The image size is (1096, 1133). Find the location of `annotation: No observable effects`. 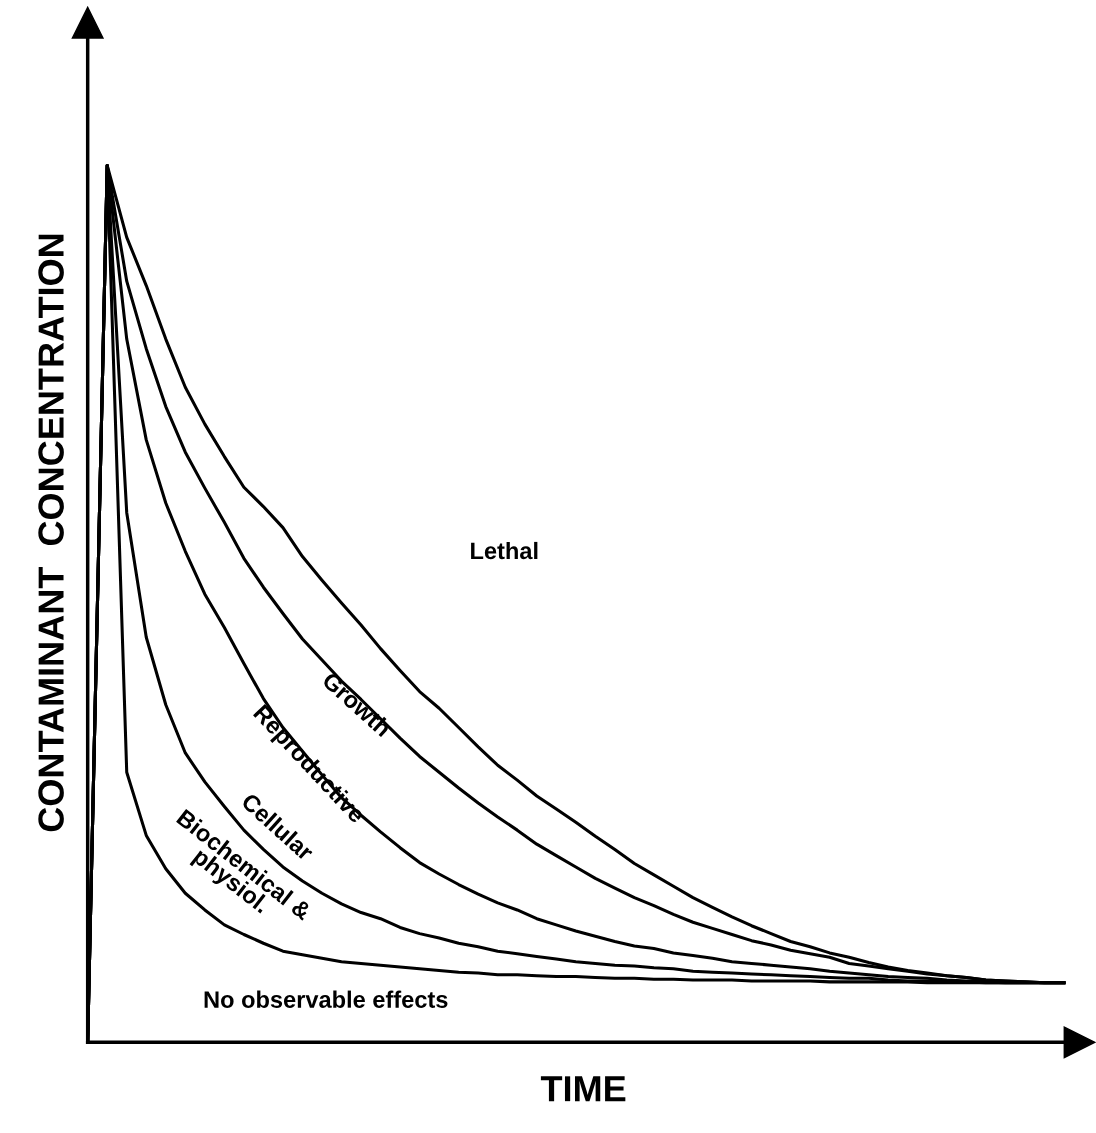

annotation: No observable effects is located at coordinates (326, 999).